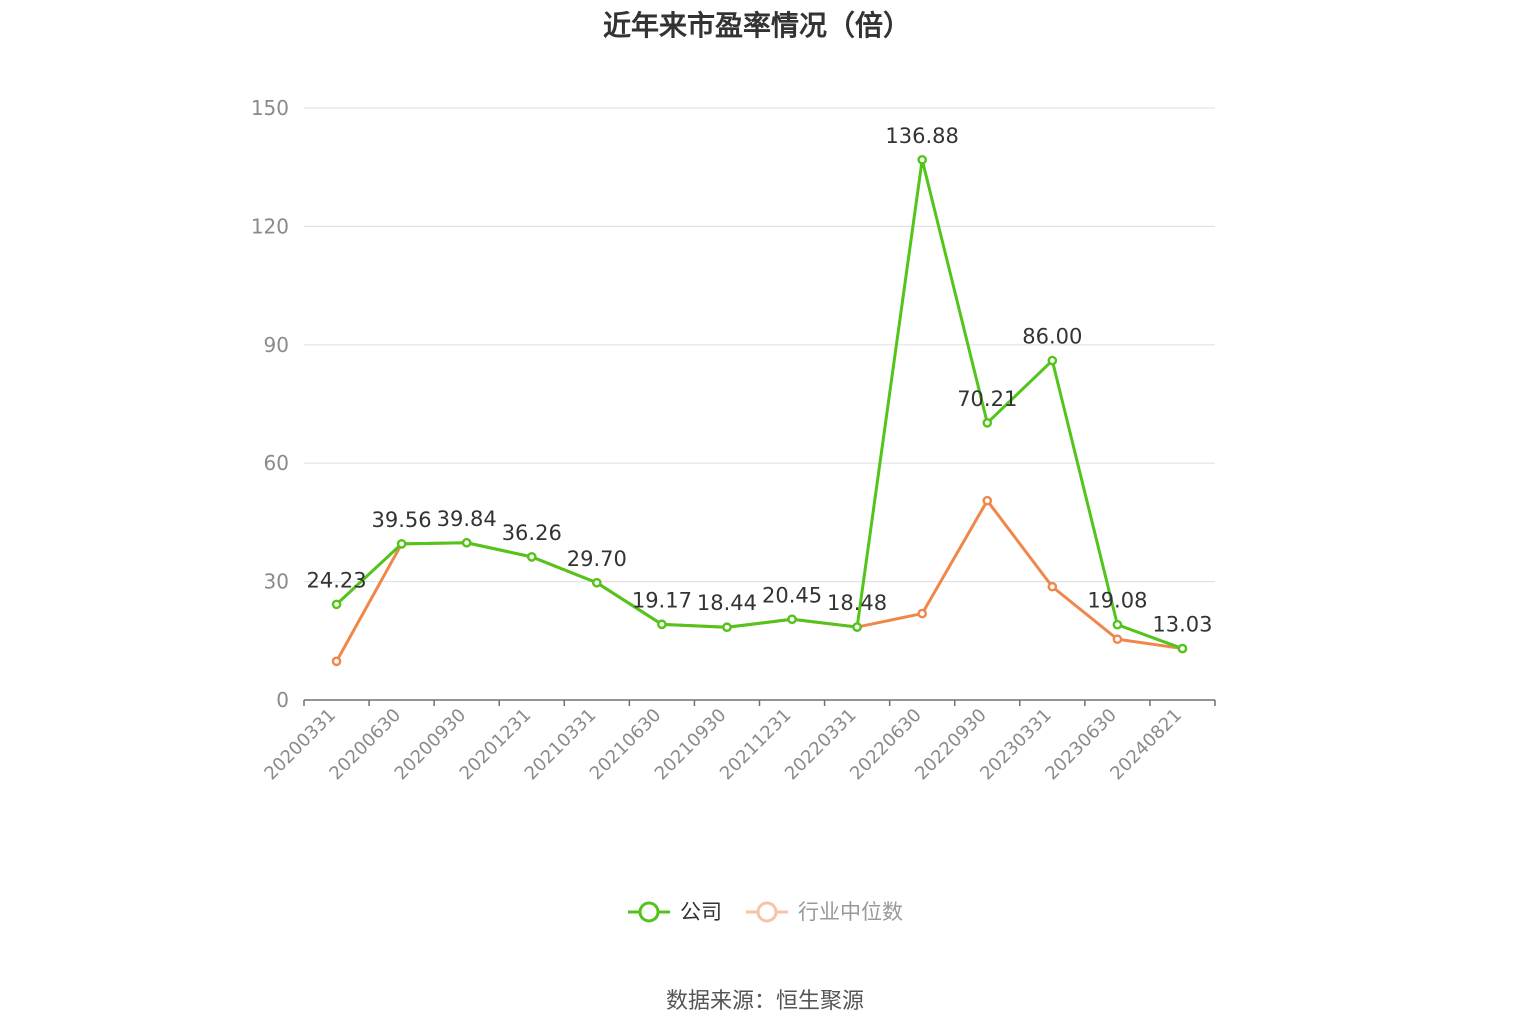  Describe the element at coordinates (276, 345) in the screenshot. I see `y-tick-label: 90` at that location.